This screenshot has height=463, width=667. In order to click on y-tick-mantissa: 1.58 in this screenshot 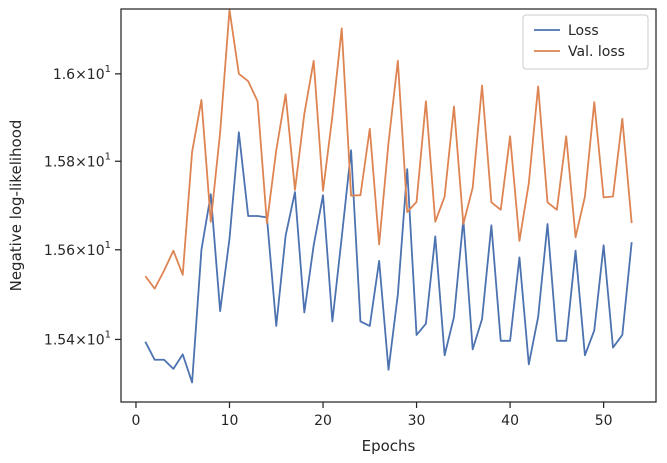, I will do `click(59, 162)`.